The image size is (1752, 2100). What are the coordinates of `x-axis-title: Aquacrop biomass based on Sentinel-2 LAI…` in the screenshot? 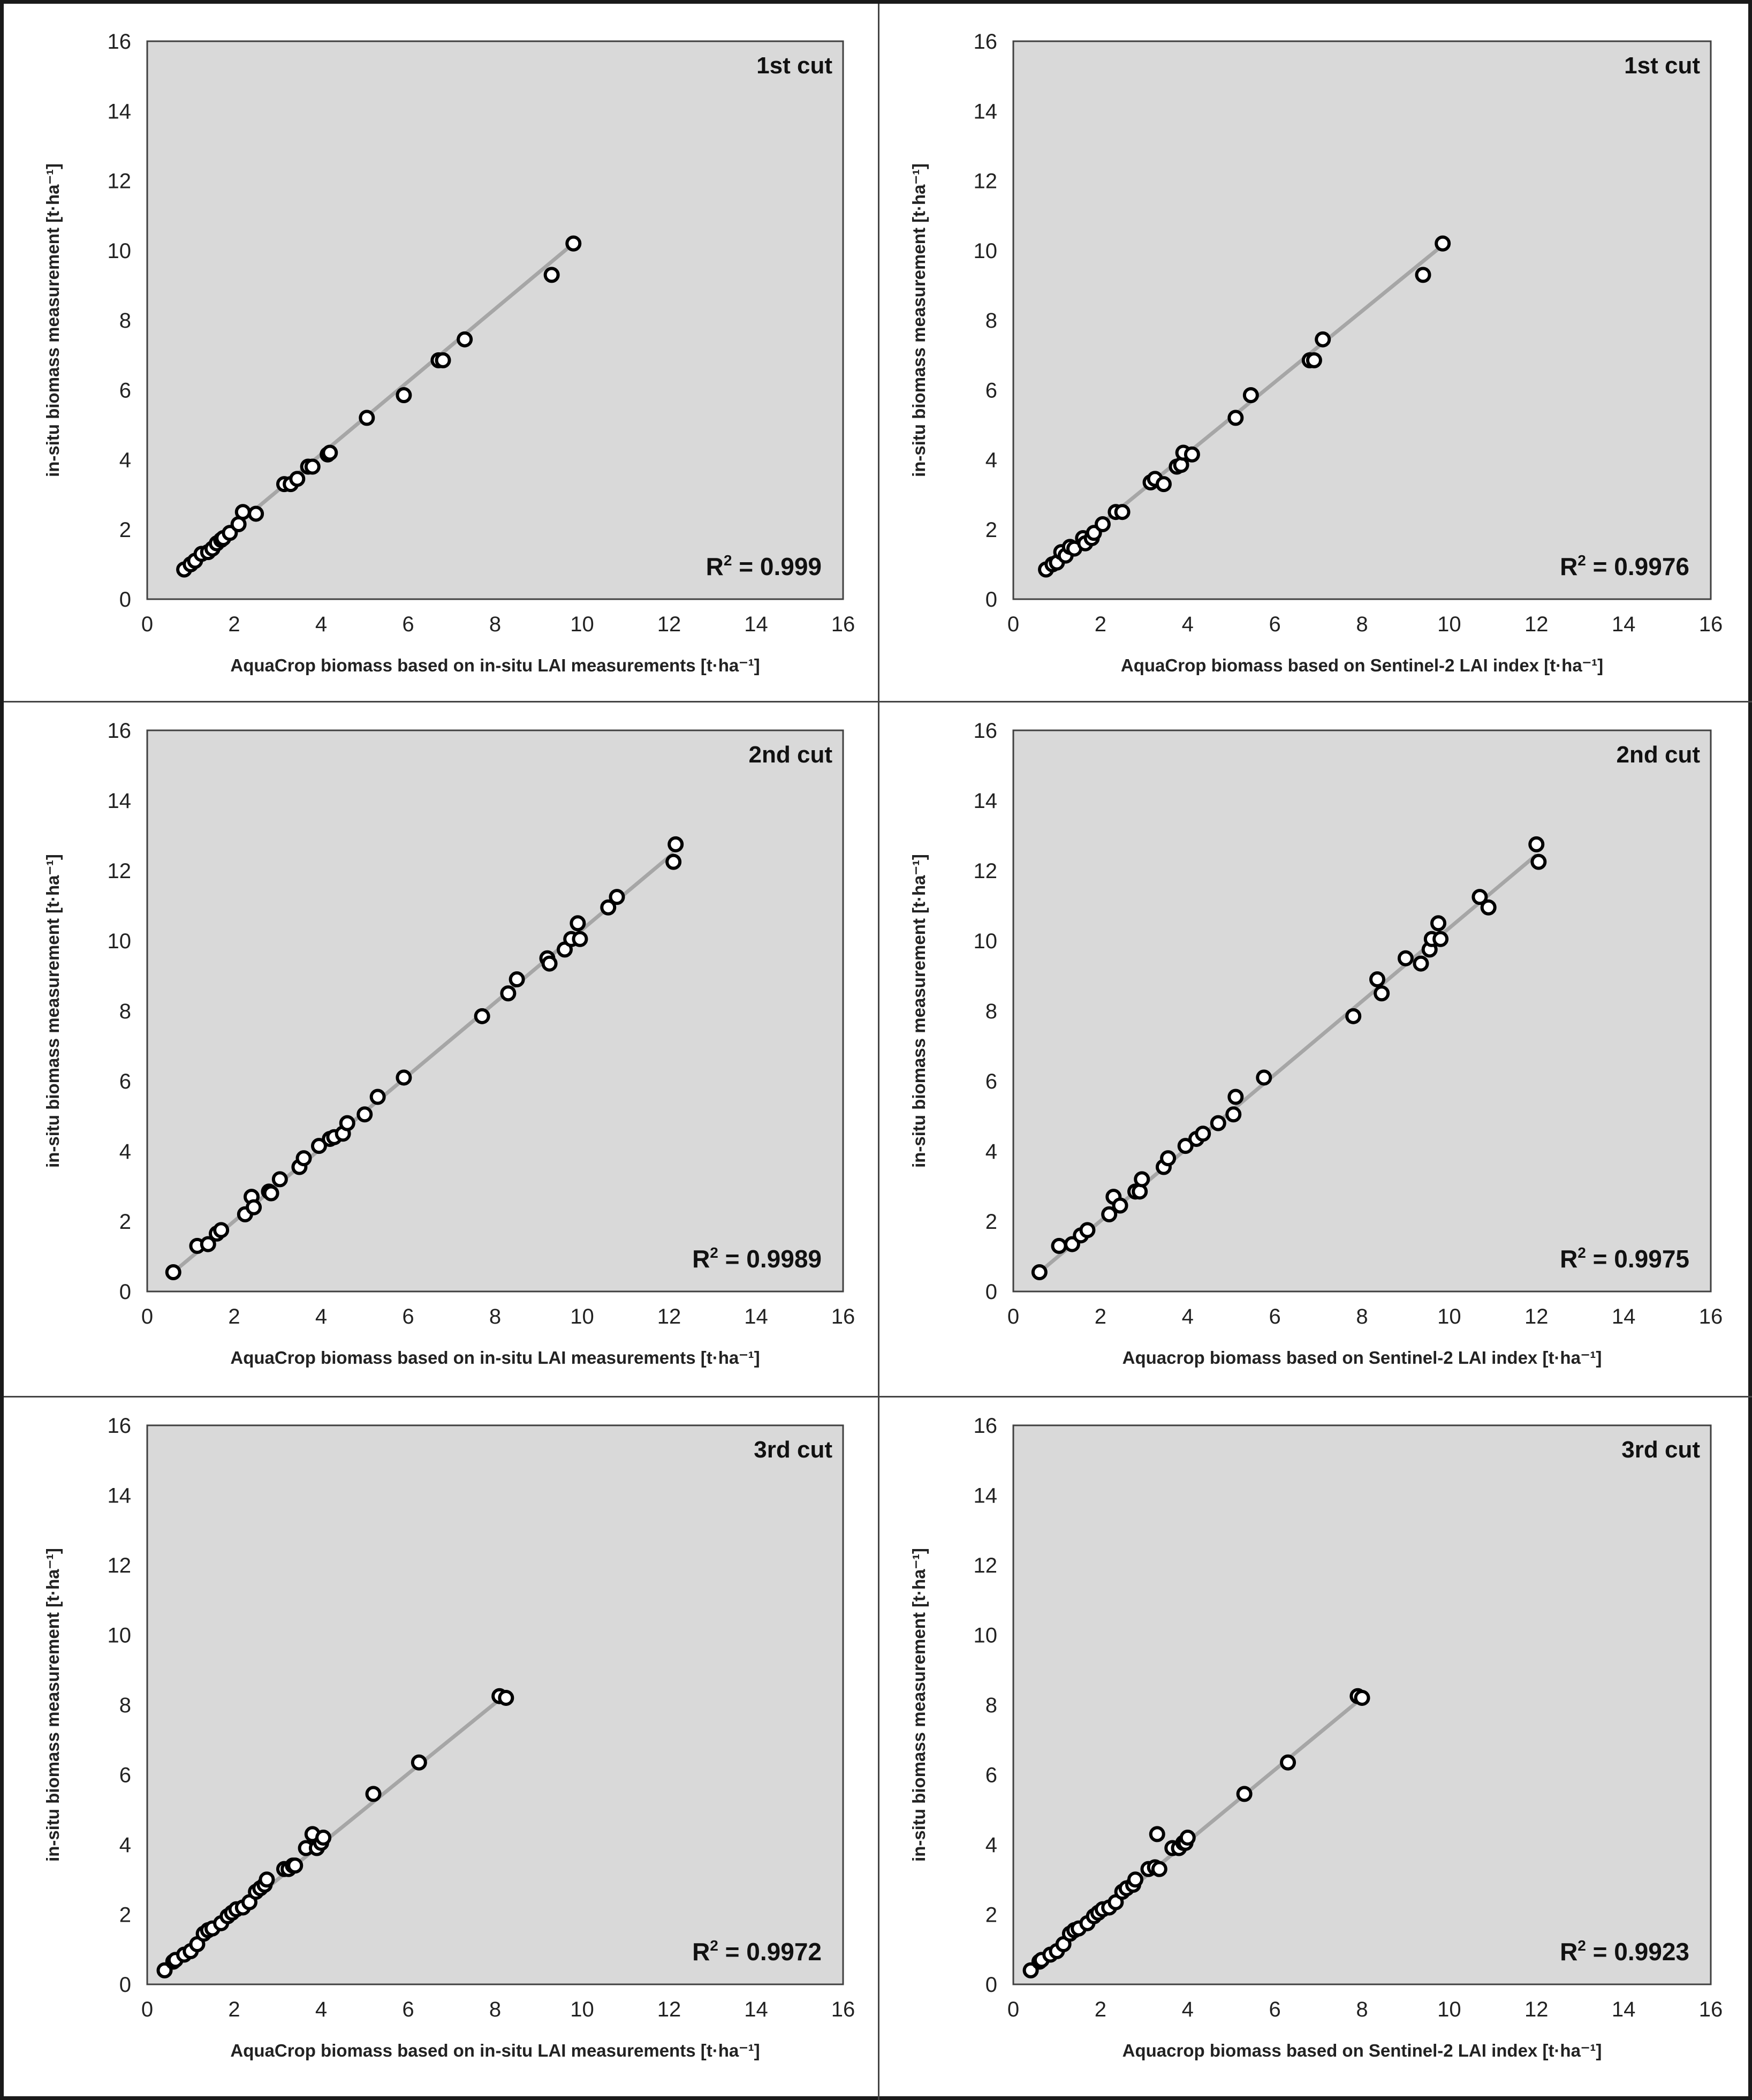 It's located at (1362, 1358).